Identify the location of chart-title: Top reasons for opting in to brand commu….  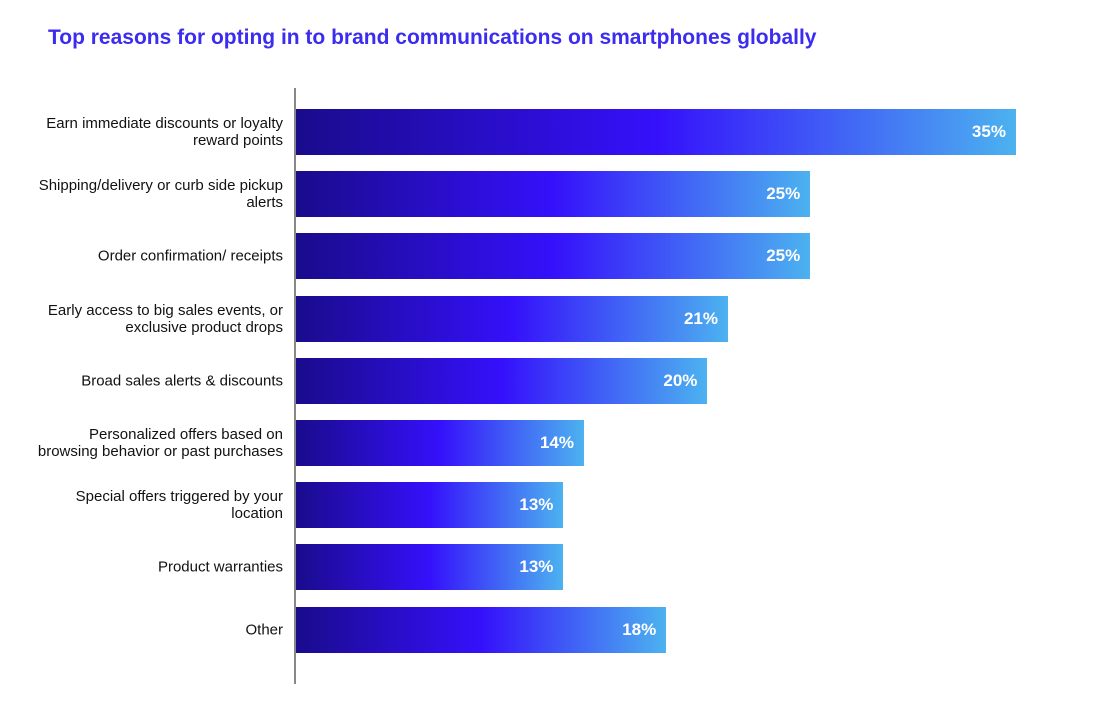
(432, 37).